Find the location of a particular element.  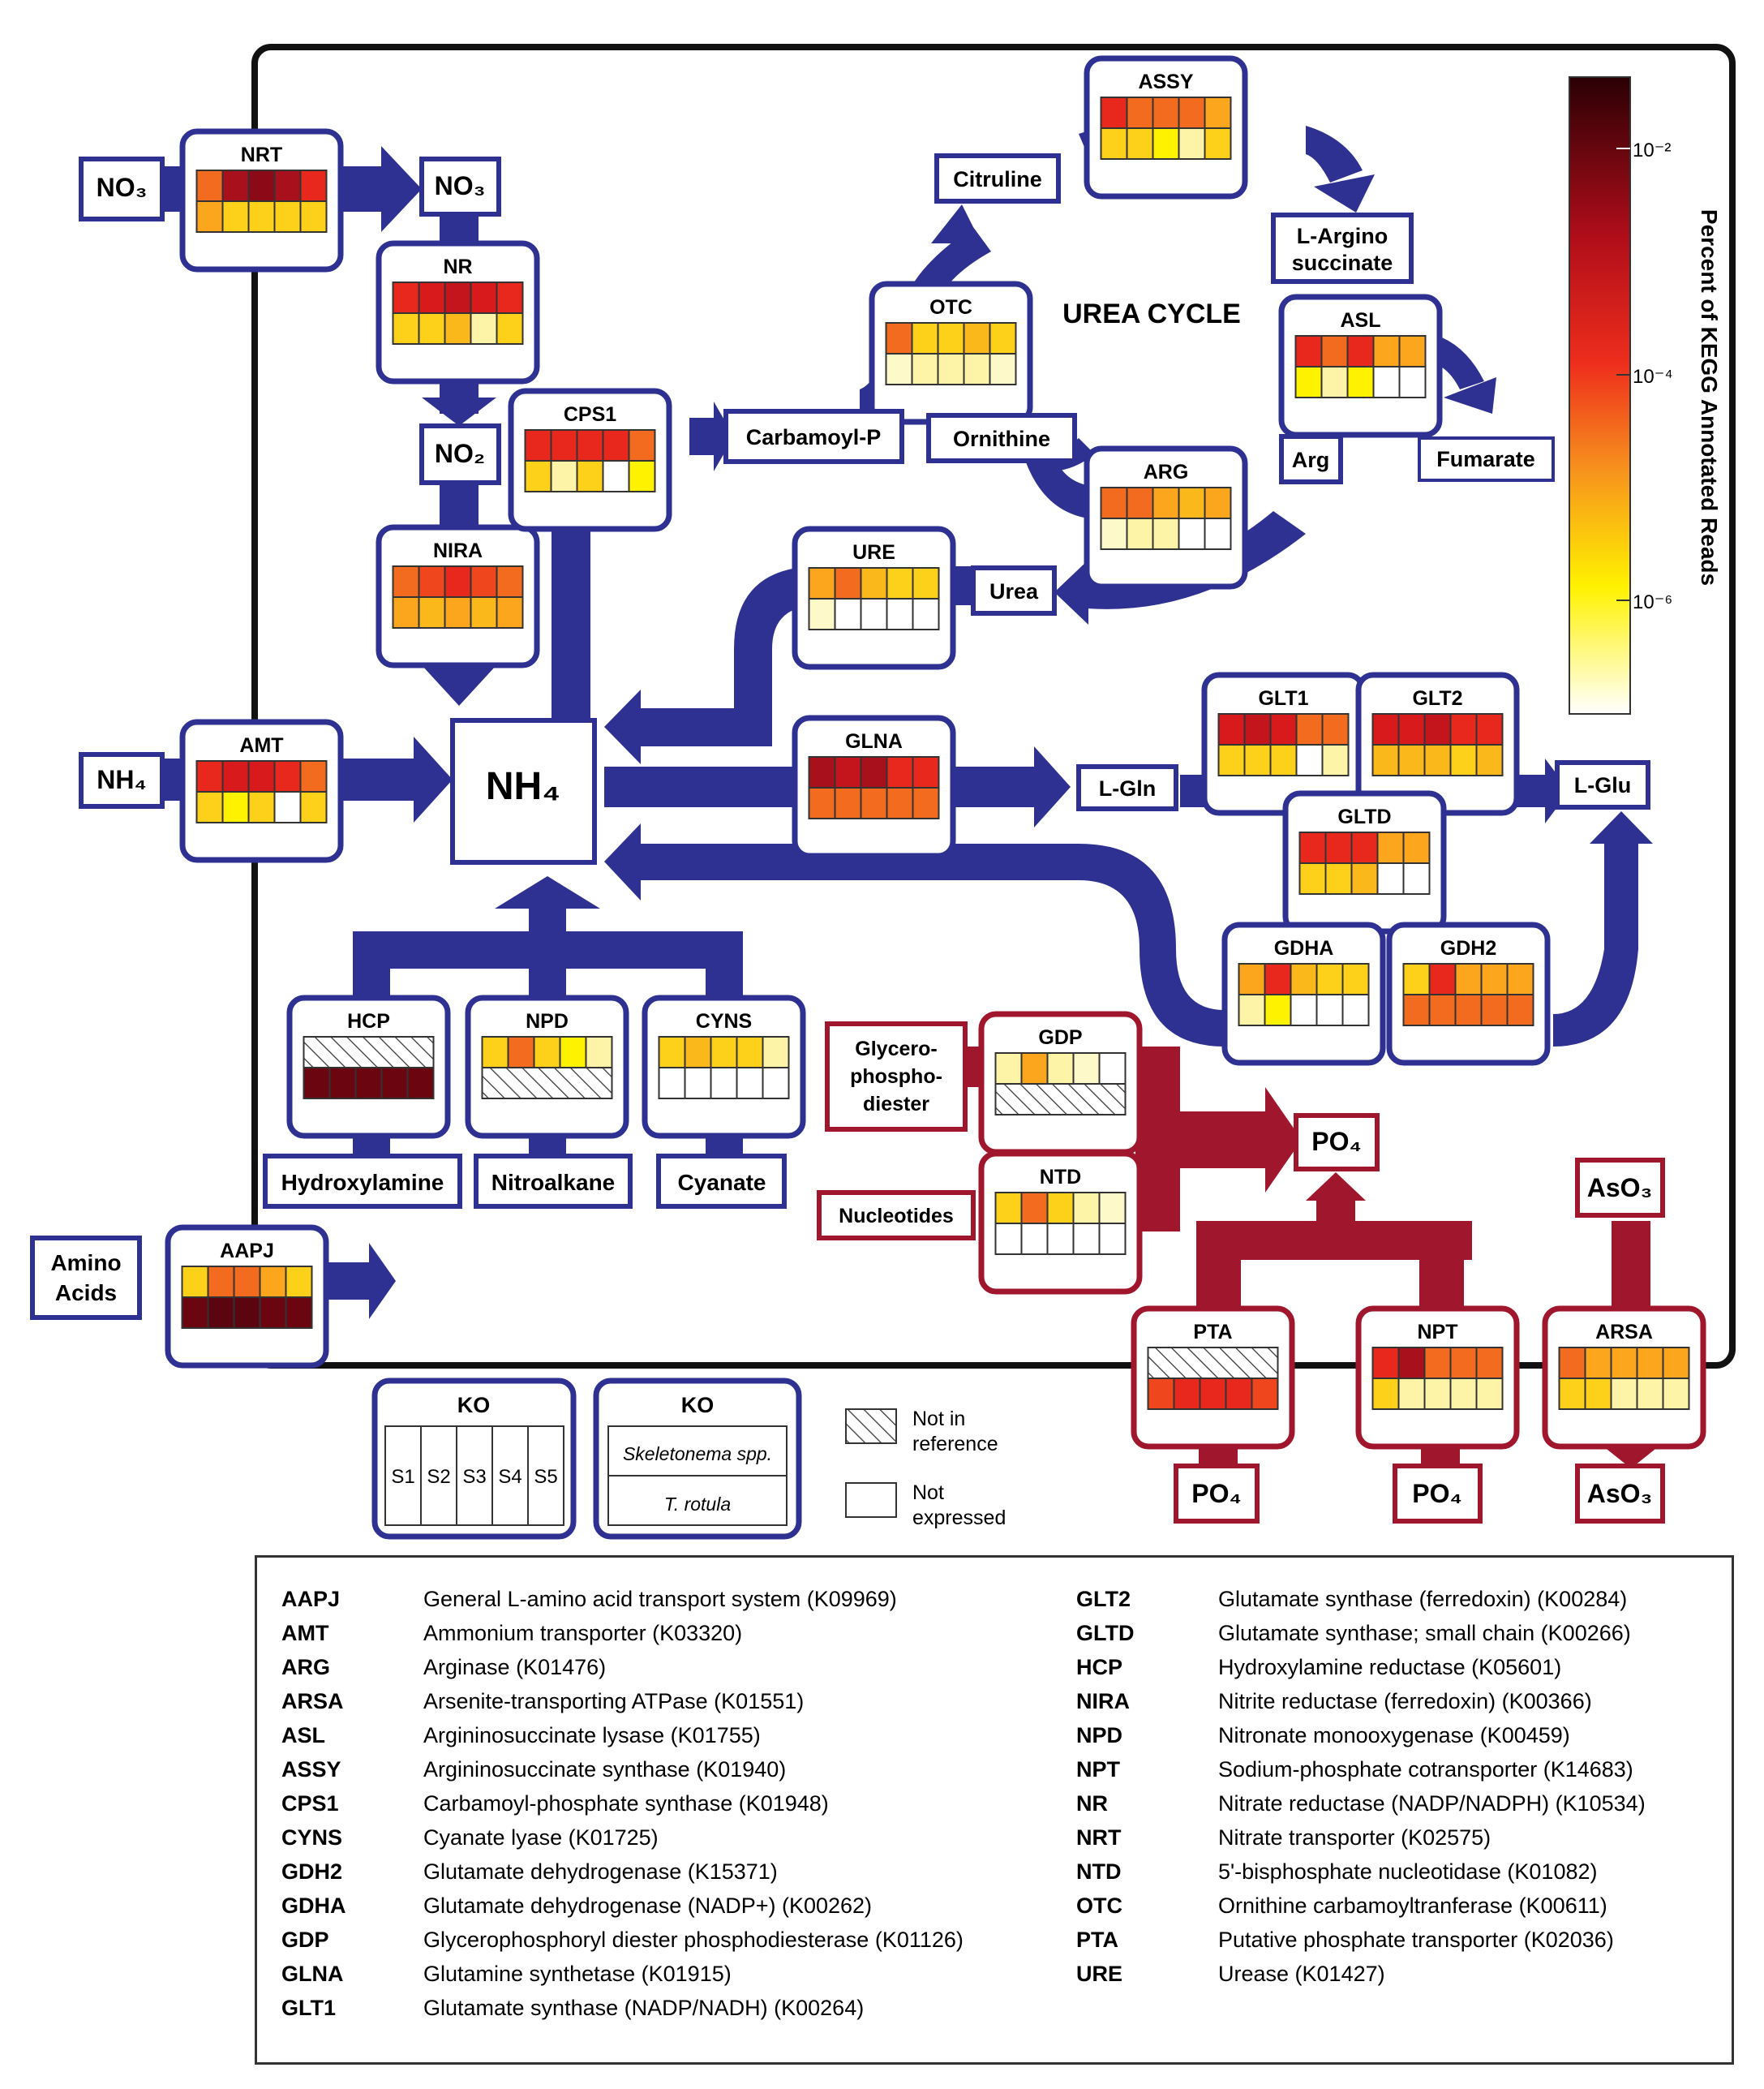

ornithine-box is located at coordinates (1002, 438).